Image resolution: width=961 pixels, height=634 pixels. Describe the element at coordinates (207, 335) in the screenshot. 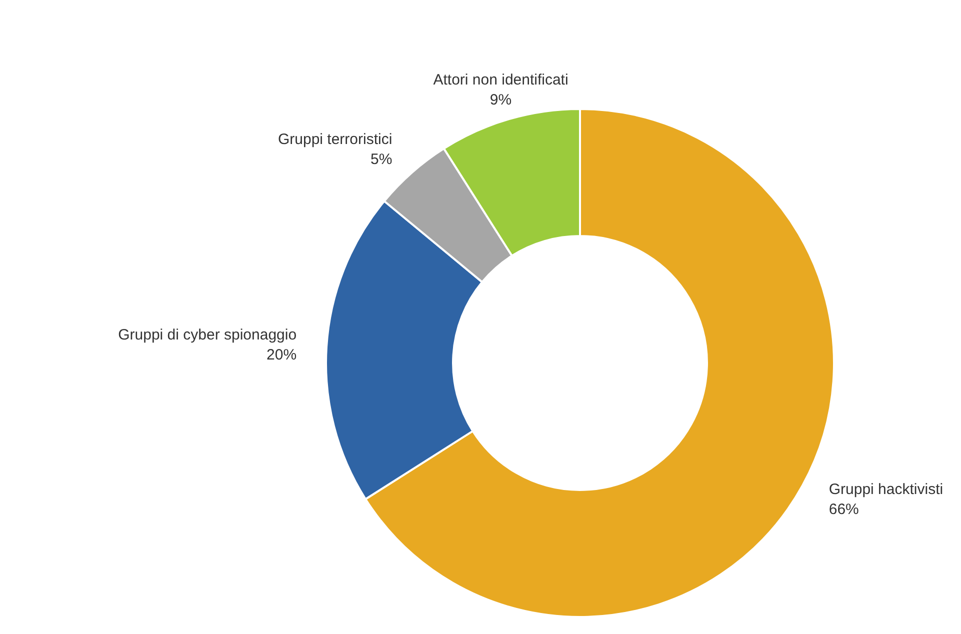

I see `slice-label: Gruppi di cyber spionaggio` at that location.